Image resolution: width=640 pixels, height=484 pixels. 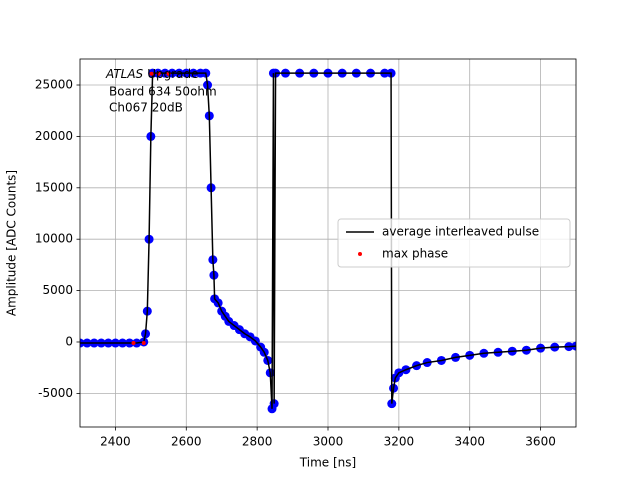 I want to click on x-tick-label: 3000, so click(x=328, y=442).